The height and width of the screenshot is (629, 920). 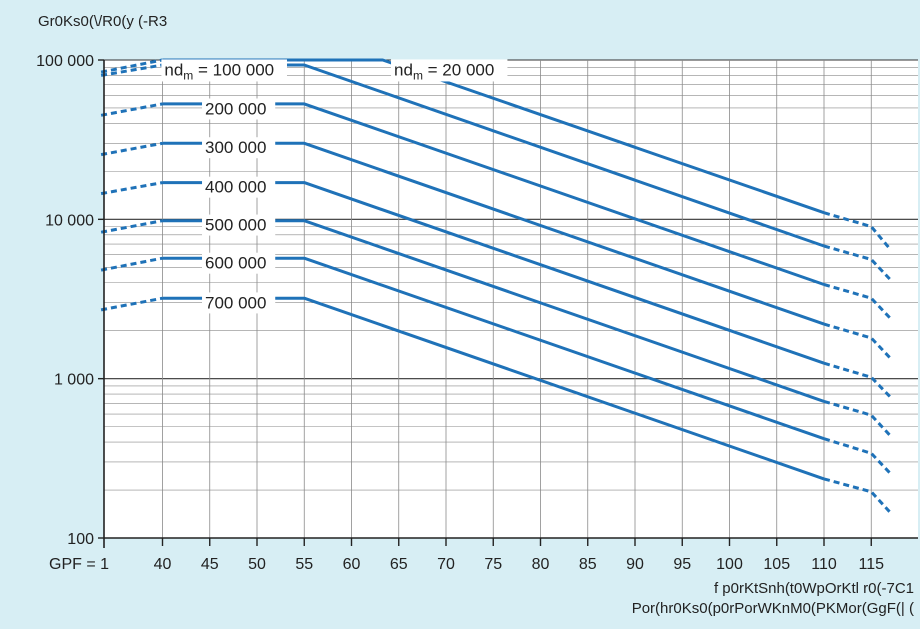 I want to click on line-label: 300 000, so click(x=235, y=147).